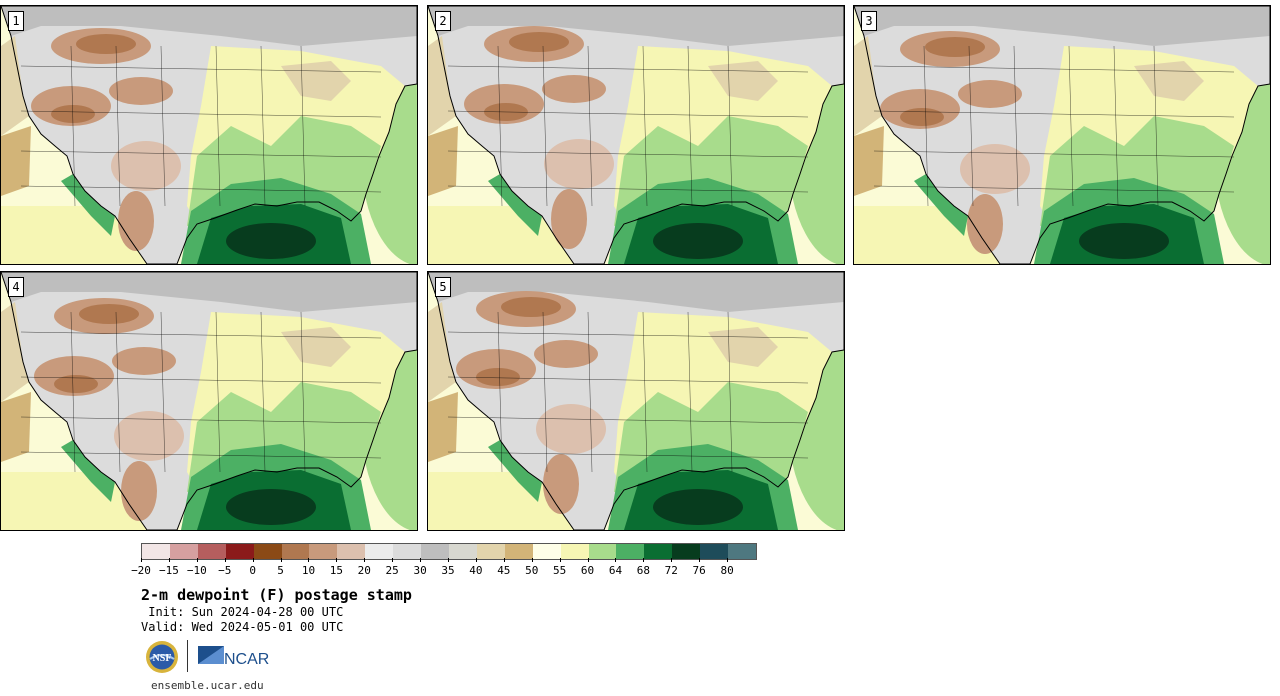 The image size is (1280, 696). I want to click on colorbar-tick-label: 50, so click(532, 570).